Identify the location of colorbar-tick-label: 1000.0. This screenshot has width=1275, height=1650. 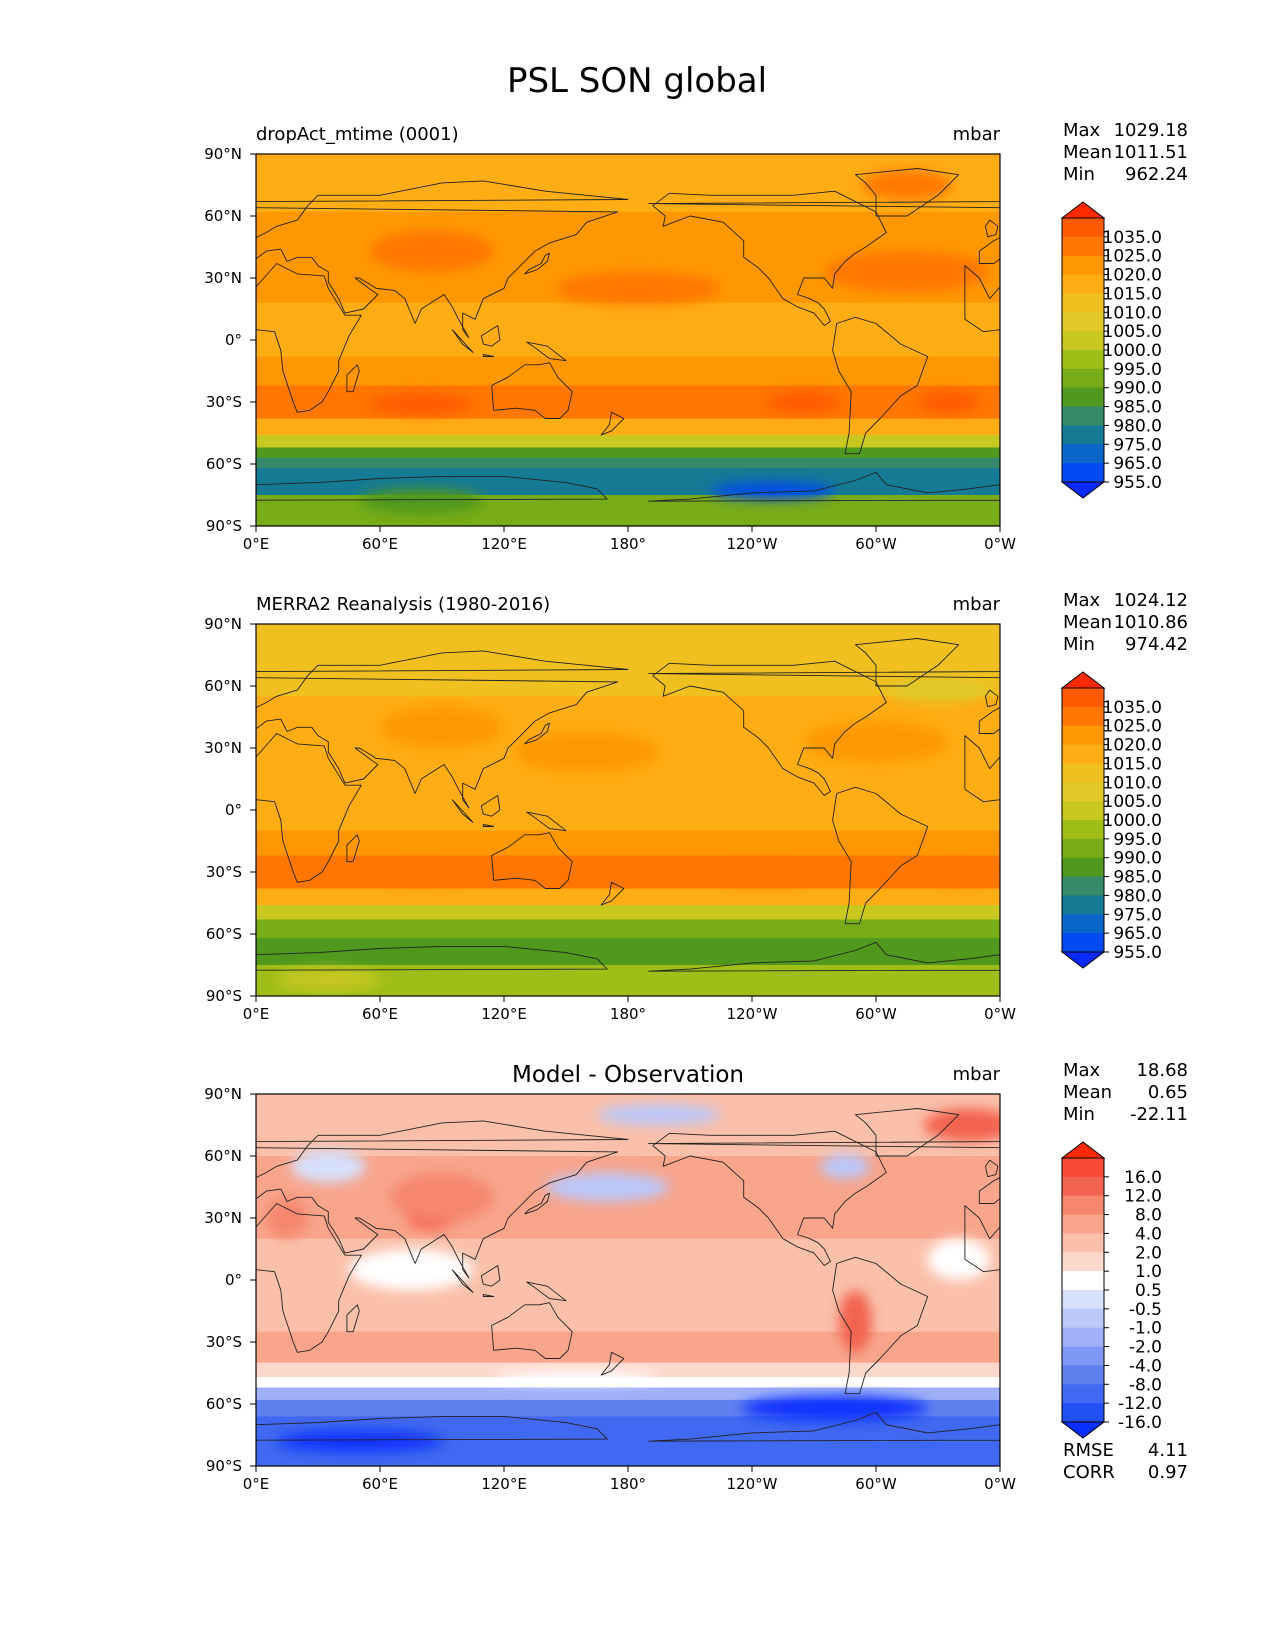
(1132, 351).